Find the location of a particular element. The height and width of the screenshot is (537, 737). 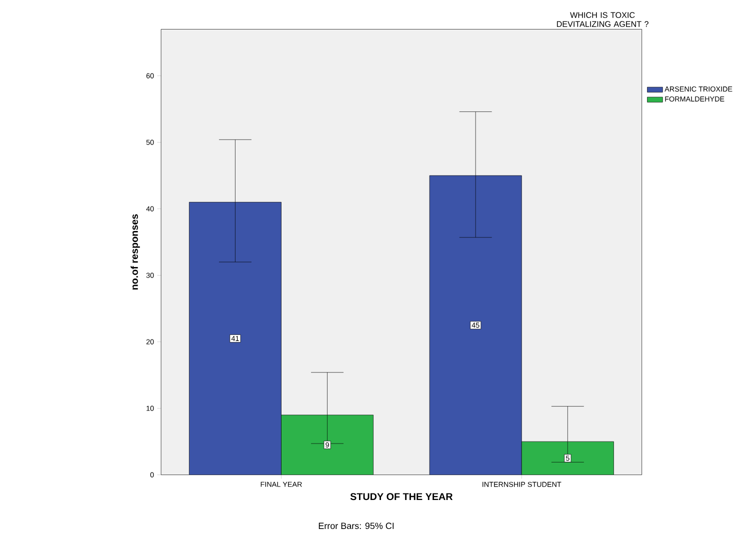

text: Error Bars: 95% CI is located at coordinates (356, 526).